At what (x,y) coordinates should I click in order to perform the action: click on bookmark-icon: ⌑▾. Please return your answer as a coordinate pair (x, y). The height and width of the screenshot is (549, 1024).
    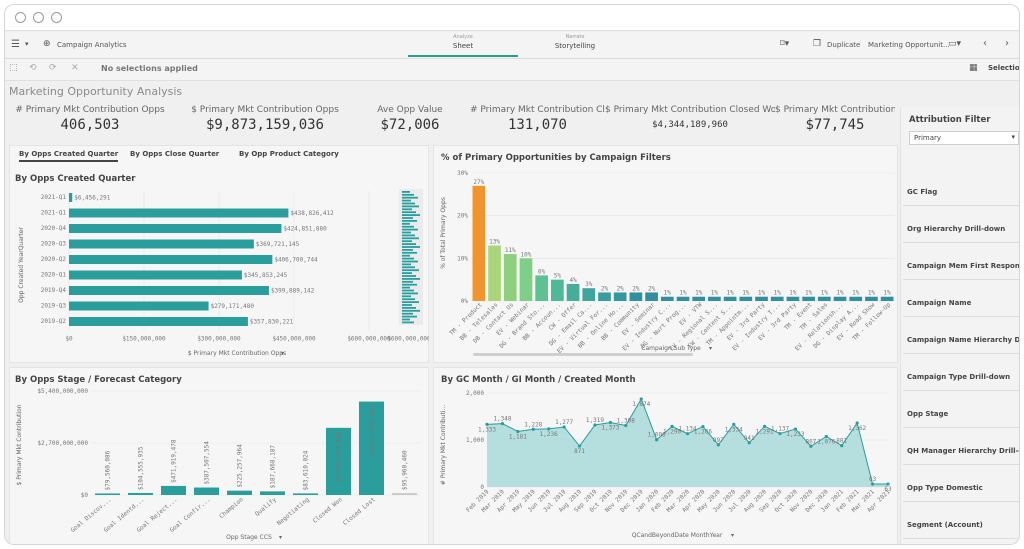
    Looking at the image, I should click on (785, 44).